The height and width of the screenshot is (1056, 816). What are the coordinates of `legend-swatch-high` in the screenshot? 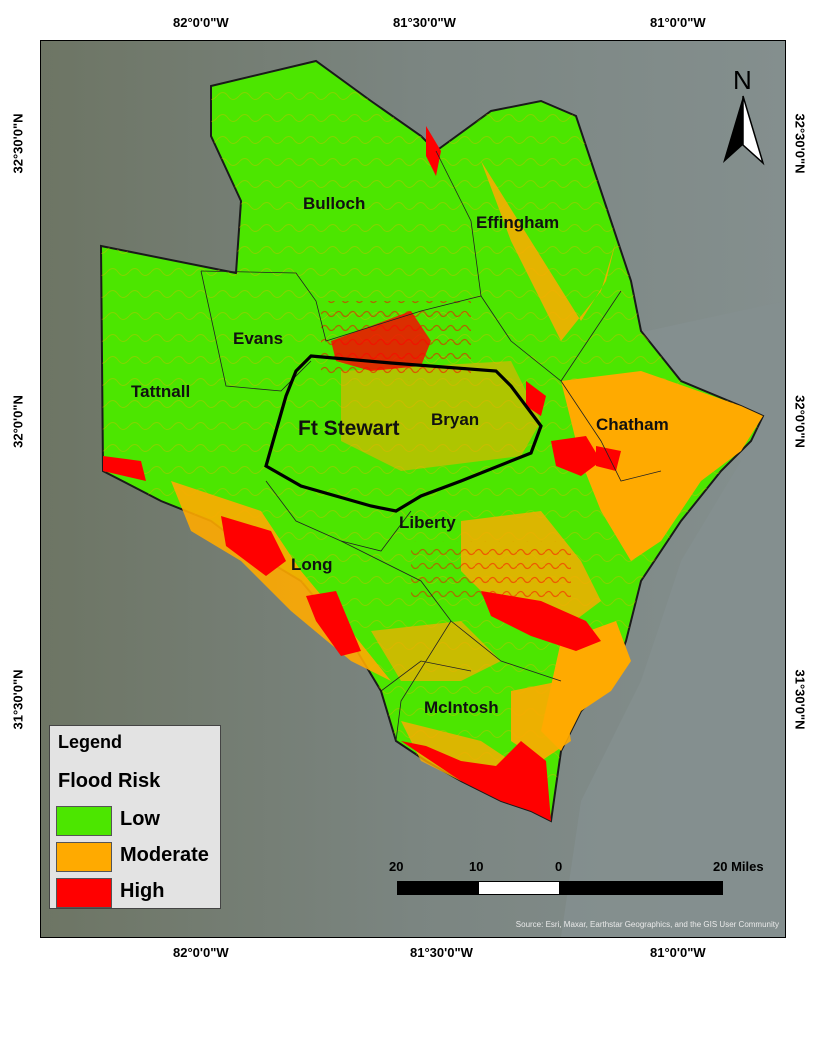 It's located at (84, 893).